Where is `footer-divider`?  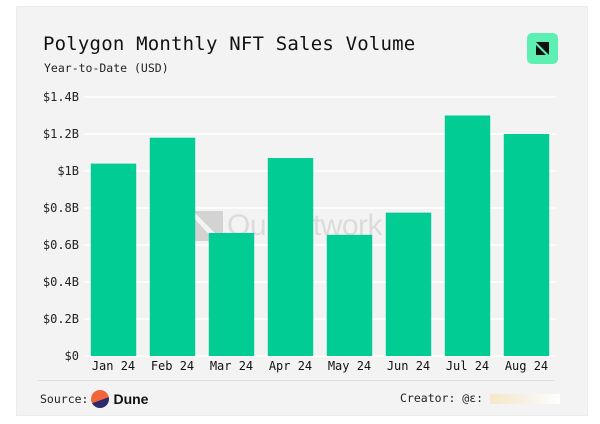
footer-divider is located at coordinates (296, 380).